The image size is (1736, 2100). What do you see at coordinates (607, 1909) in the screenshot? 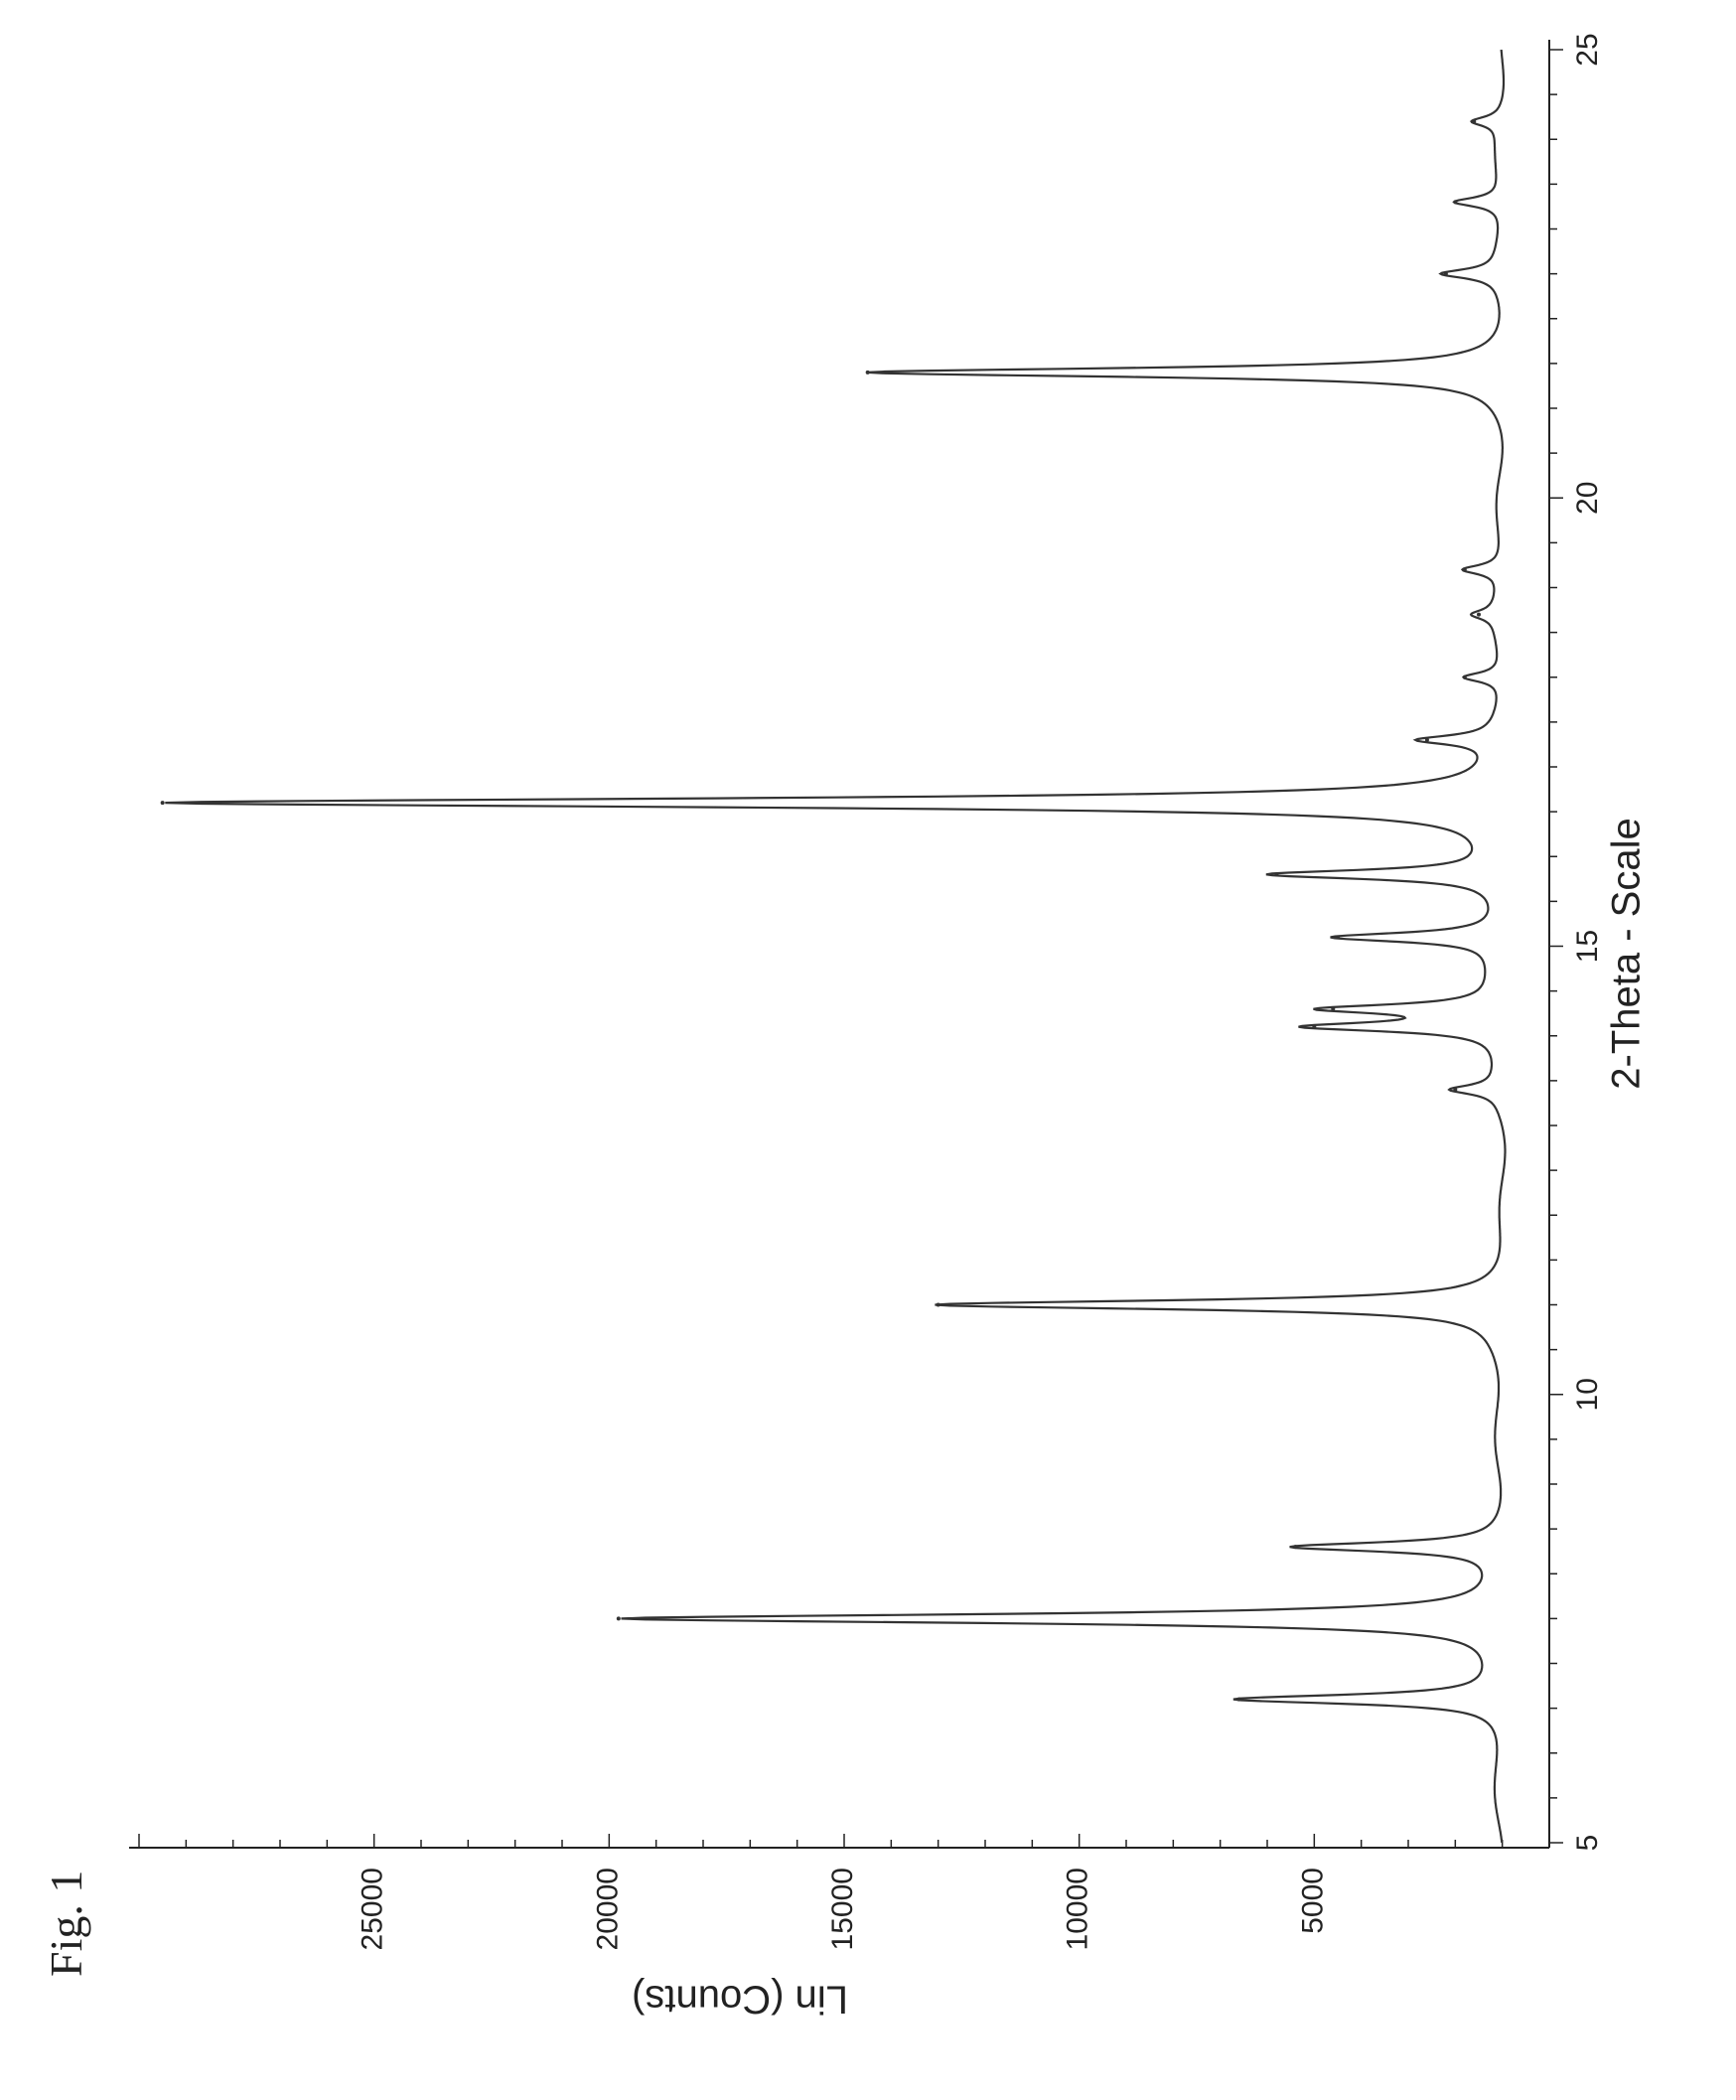
I see `counts-tick-label: 20000` at bounding box center [607, 1909].